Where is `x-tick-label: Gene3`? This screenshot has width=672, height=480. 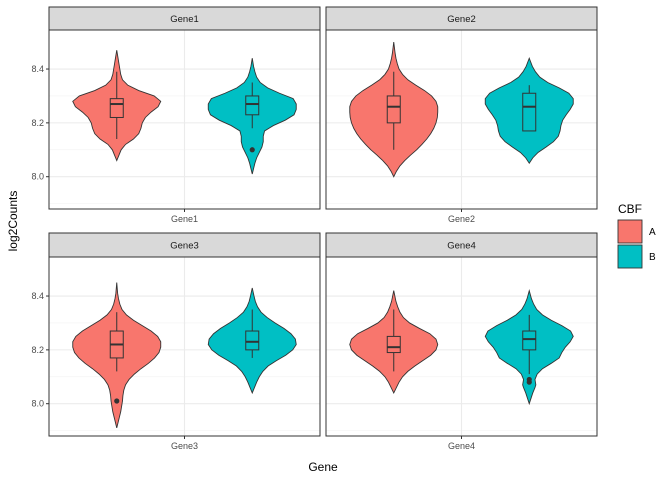 x-tick-label: Gene3 is located at coordinates (184, 446).